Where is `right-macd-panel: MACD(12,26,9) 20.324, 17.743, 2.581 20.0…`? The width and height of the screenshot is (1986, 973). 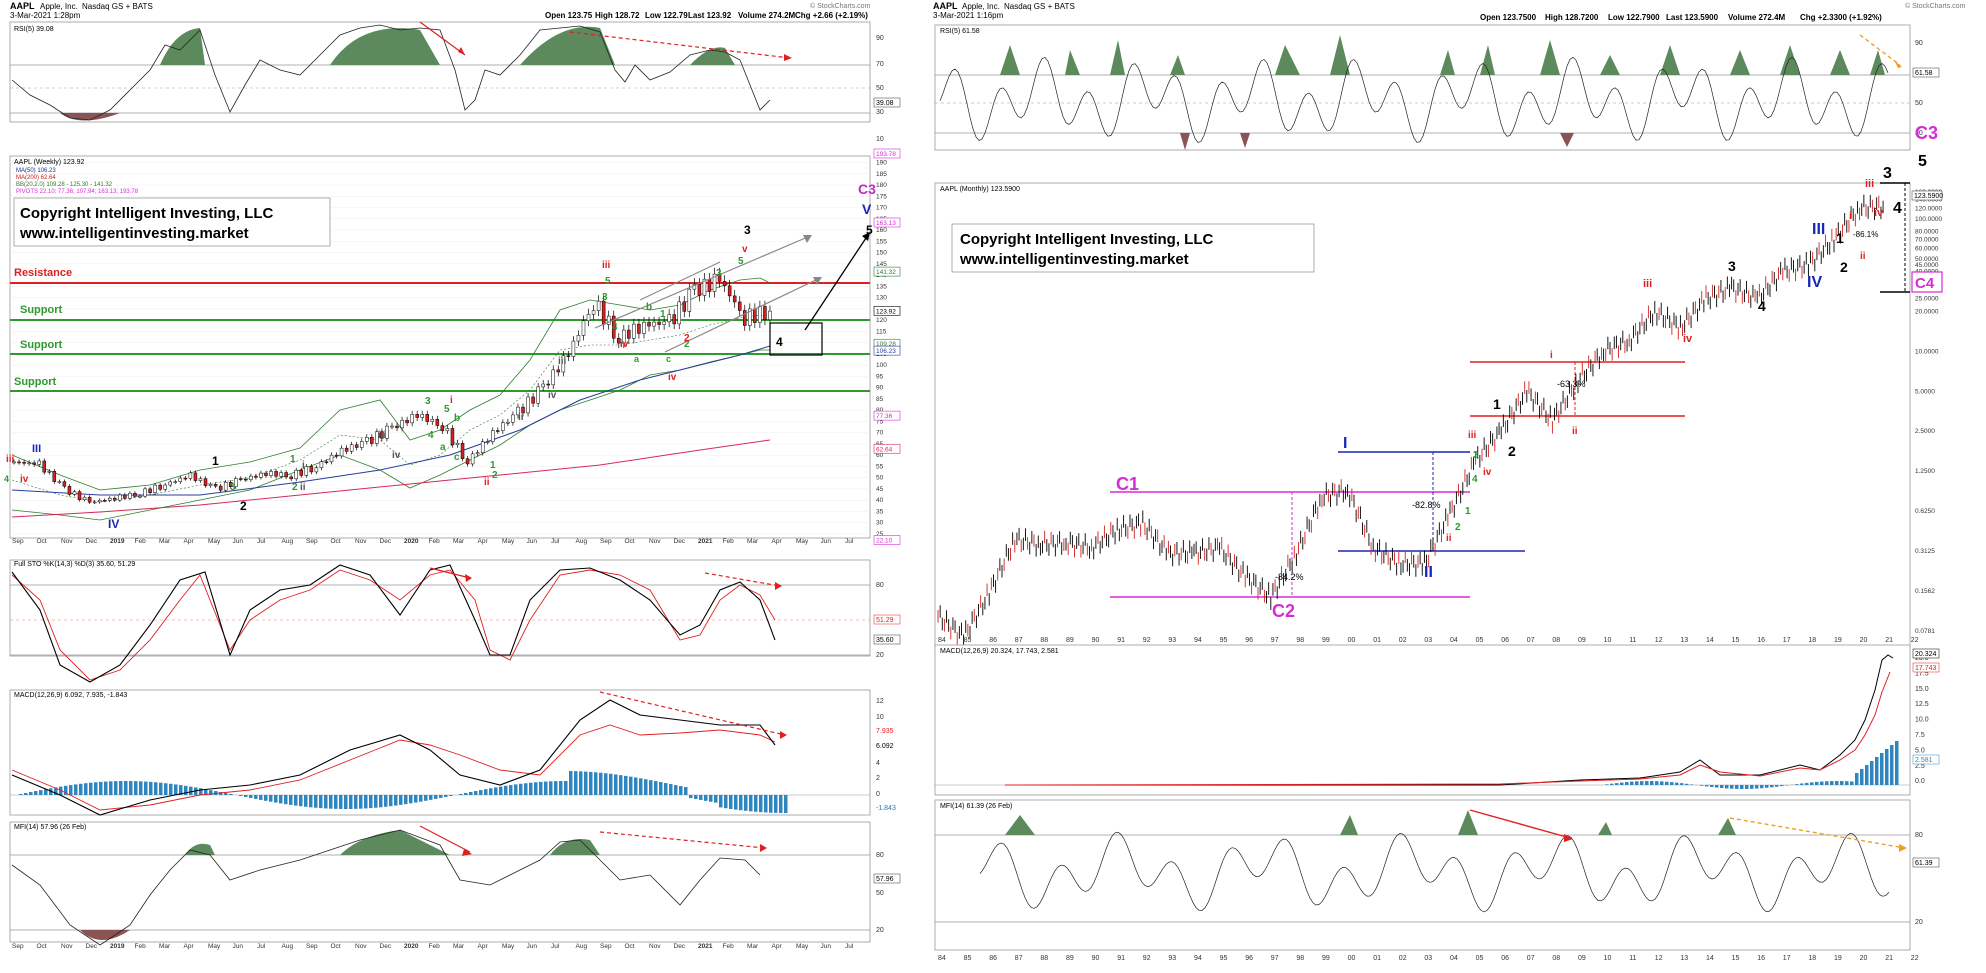
right-macd-panel: MACD(12,26,9) 20.324, 17.743, 2.581 20.0… is located at coordinates (1437, 720).